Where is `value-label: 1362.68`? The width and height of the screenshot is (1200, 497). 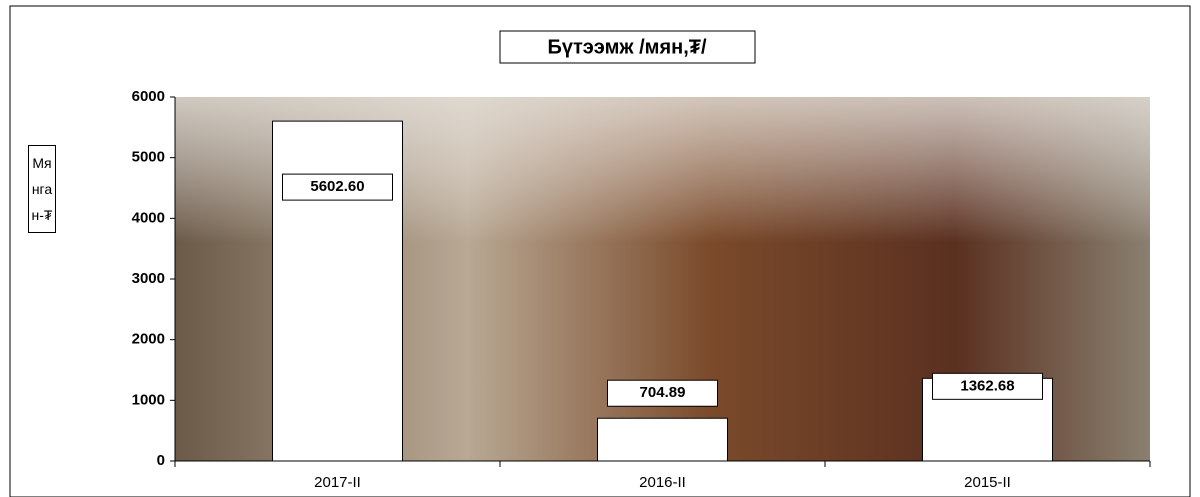 value-label: 1362.68 is located at coordinates (987, 385).